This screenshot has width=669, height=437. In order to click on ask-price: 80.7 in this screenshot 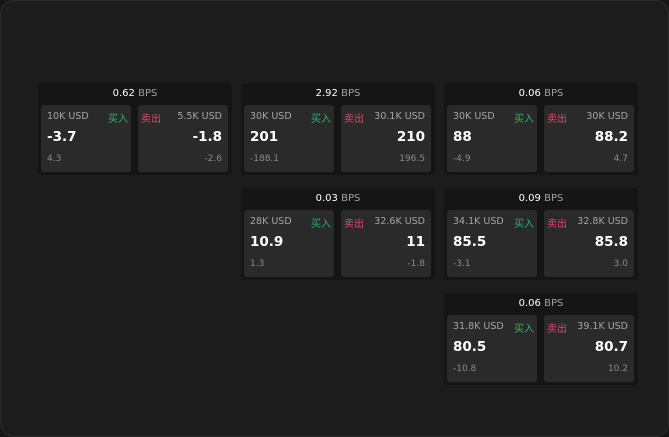, I will do `click(611, 347)`.